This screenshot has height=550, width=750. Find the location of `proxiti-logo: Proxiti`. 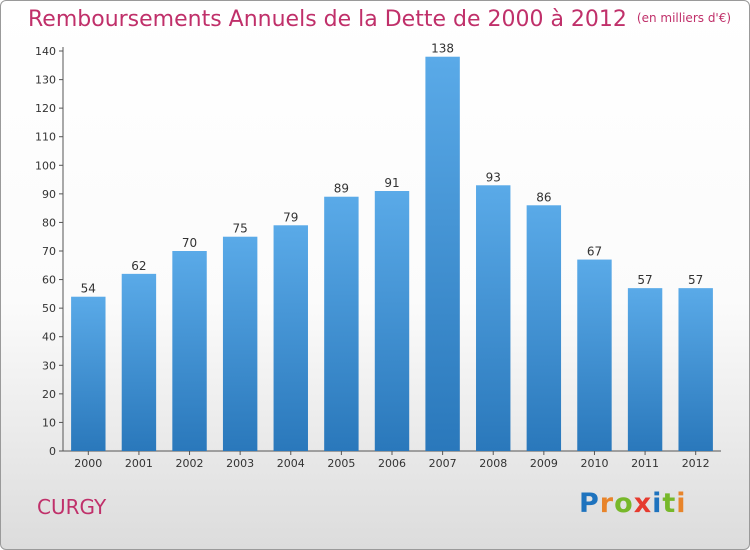

proxiti-logo: Proxiti is located at coordinates (633, 503).